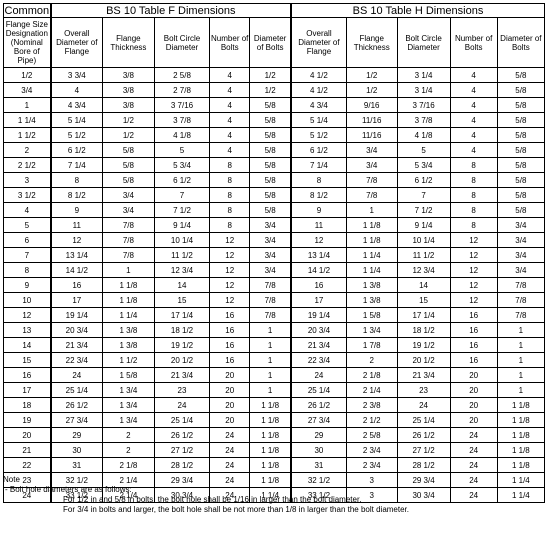 This screenshot has height=533, width=551. Describe the element at coordinates (128, 405) in the screenshot. I see `cell-f-thickness: 1 3/4` at that location.